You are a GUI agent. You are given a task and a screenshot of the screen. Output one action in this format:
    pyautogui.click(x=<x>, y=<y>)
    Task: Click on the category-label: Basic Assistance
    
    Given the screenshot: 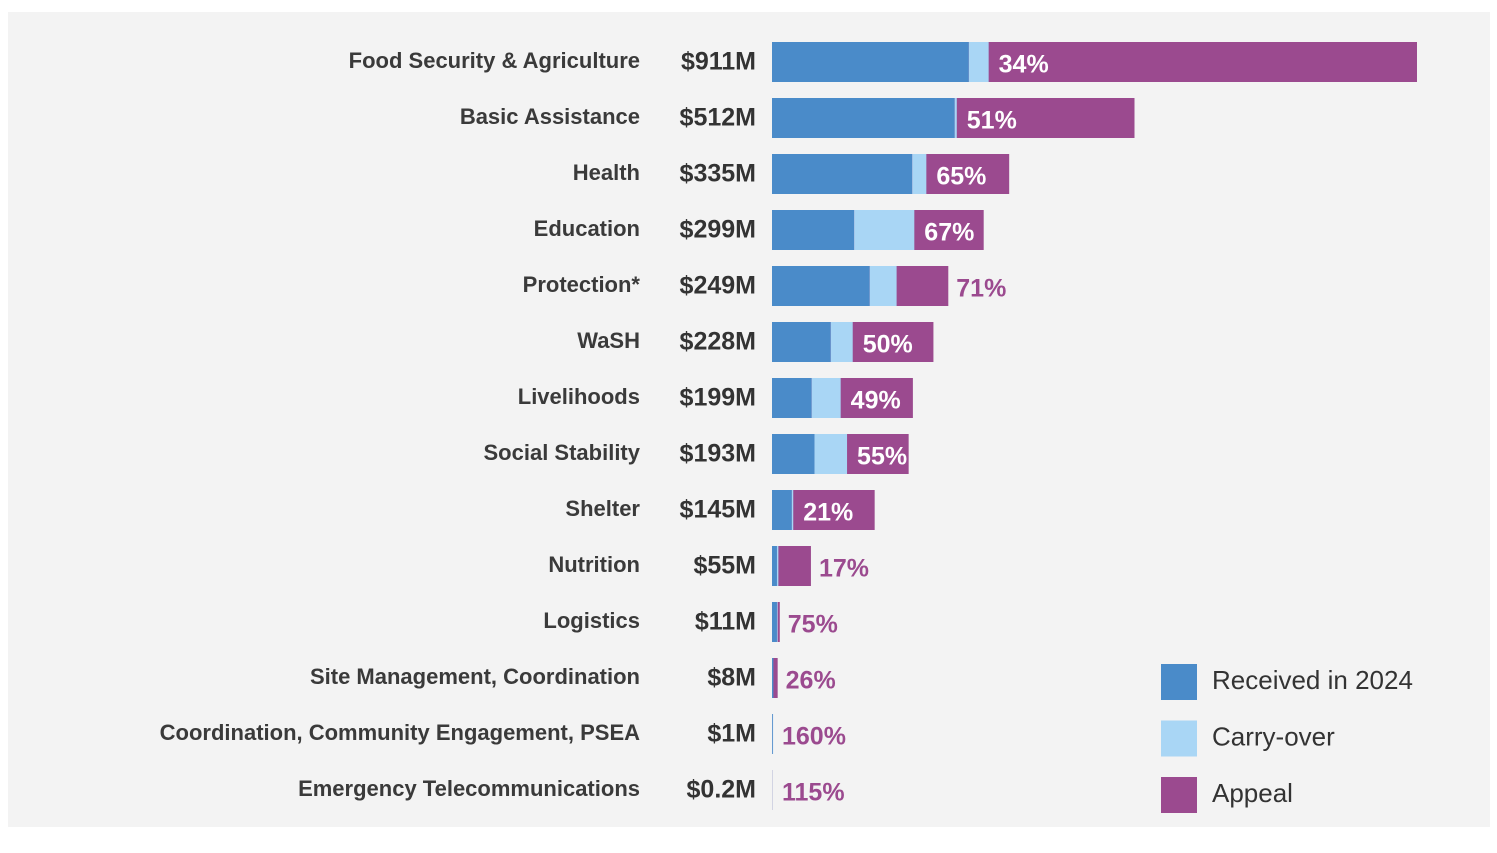 What is the action you would take?
    pyautogui.click(x=550, y=116)
    